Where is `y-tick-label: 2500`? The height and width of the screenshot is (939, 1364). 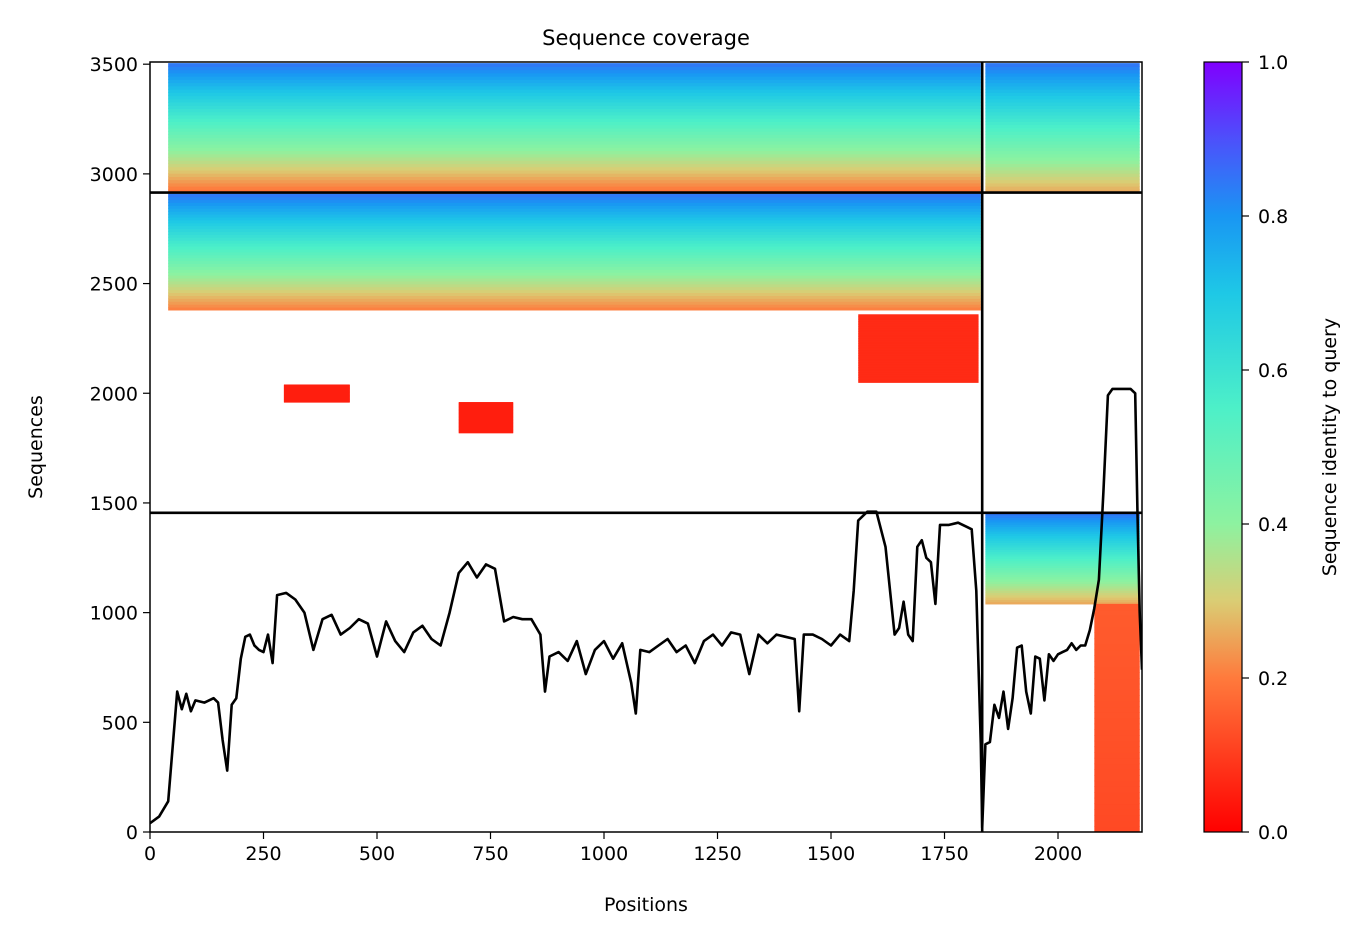
y-tick-label: 2500 is located at coordinates (114, 285).